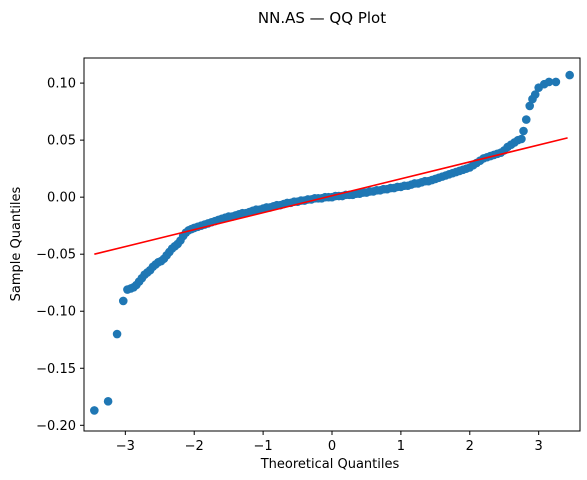  Describe the element at coordinates (61, 198) in the screenshot. I see `y-tick-label: 0.00` at that location.